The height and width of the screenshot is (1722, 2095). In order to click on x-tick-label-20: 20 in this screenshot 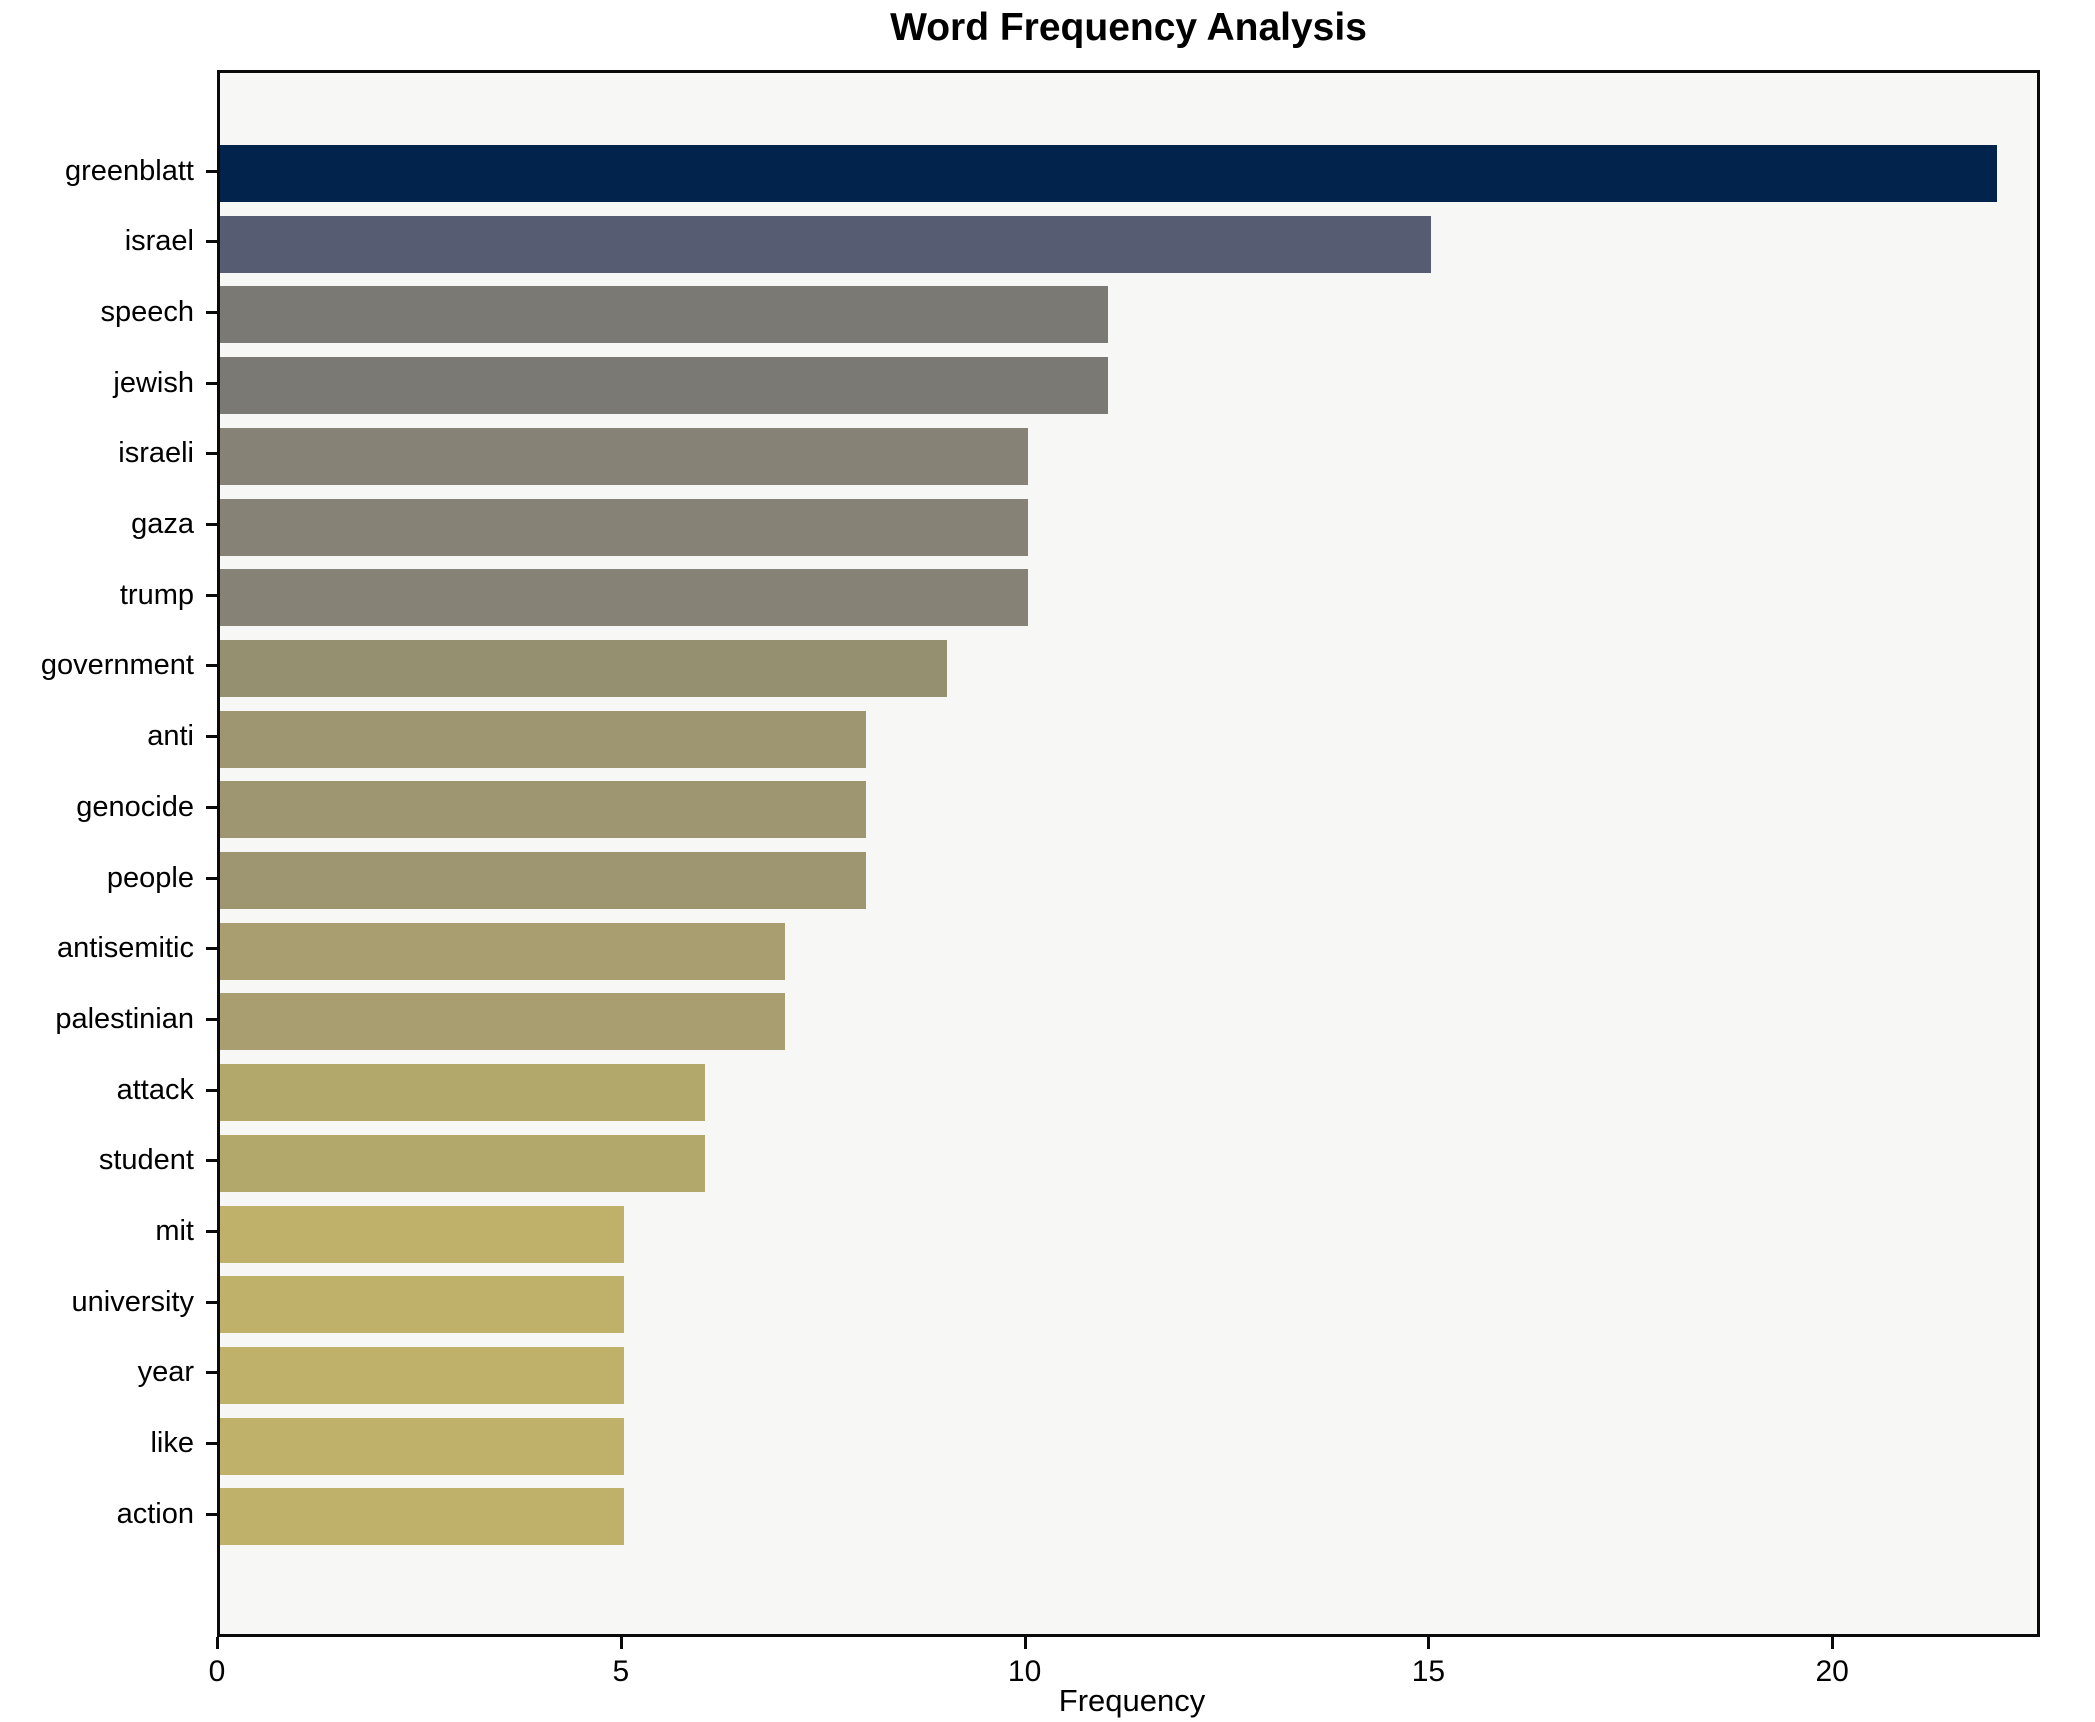, I will do `click(1832, 1671)`.